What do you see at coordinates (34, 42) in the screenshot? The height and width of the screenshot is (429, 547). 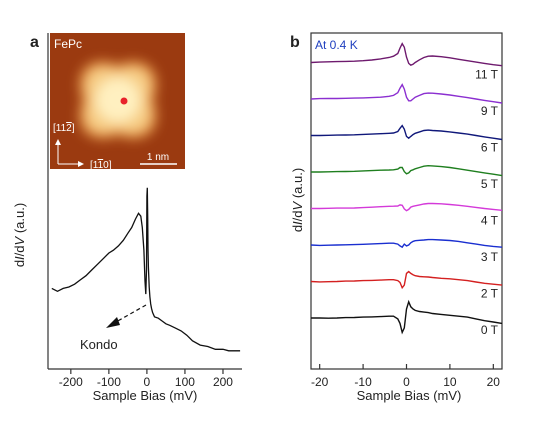 I see `panel-a-label: a` at bounding box center [34, 42].